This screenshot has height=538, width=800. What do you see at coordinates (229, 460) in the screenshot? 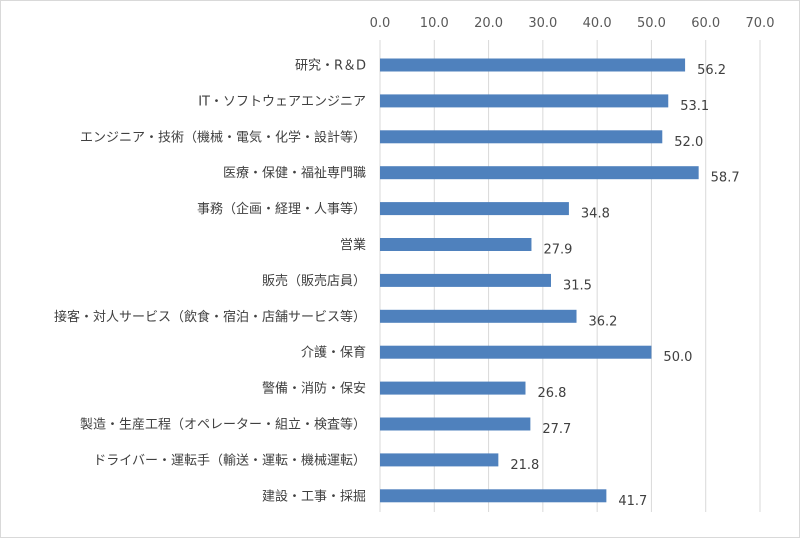
I see `category-label: ドライバー・運転手（輸送・運転・機械運転）` at bounding box center [229, 460].